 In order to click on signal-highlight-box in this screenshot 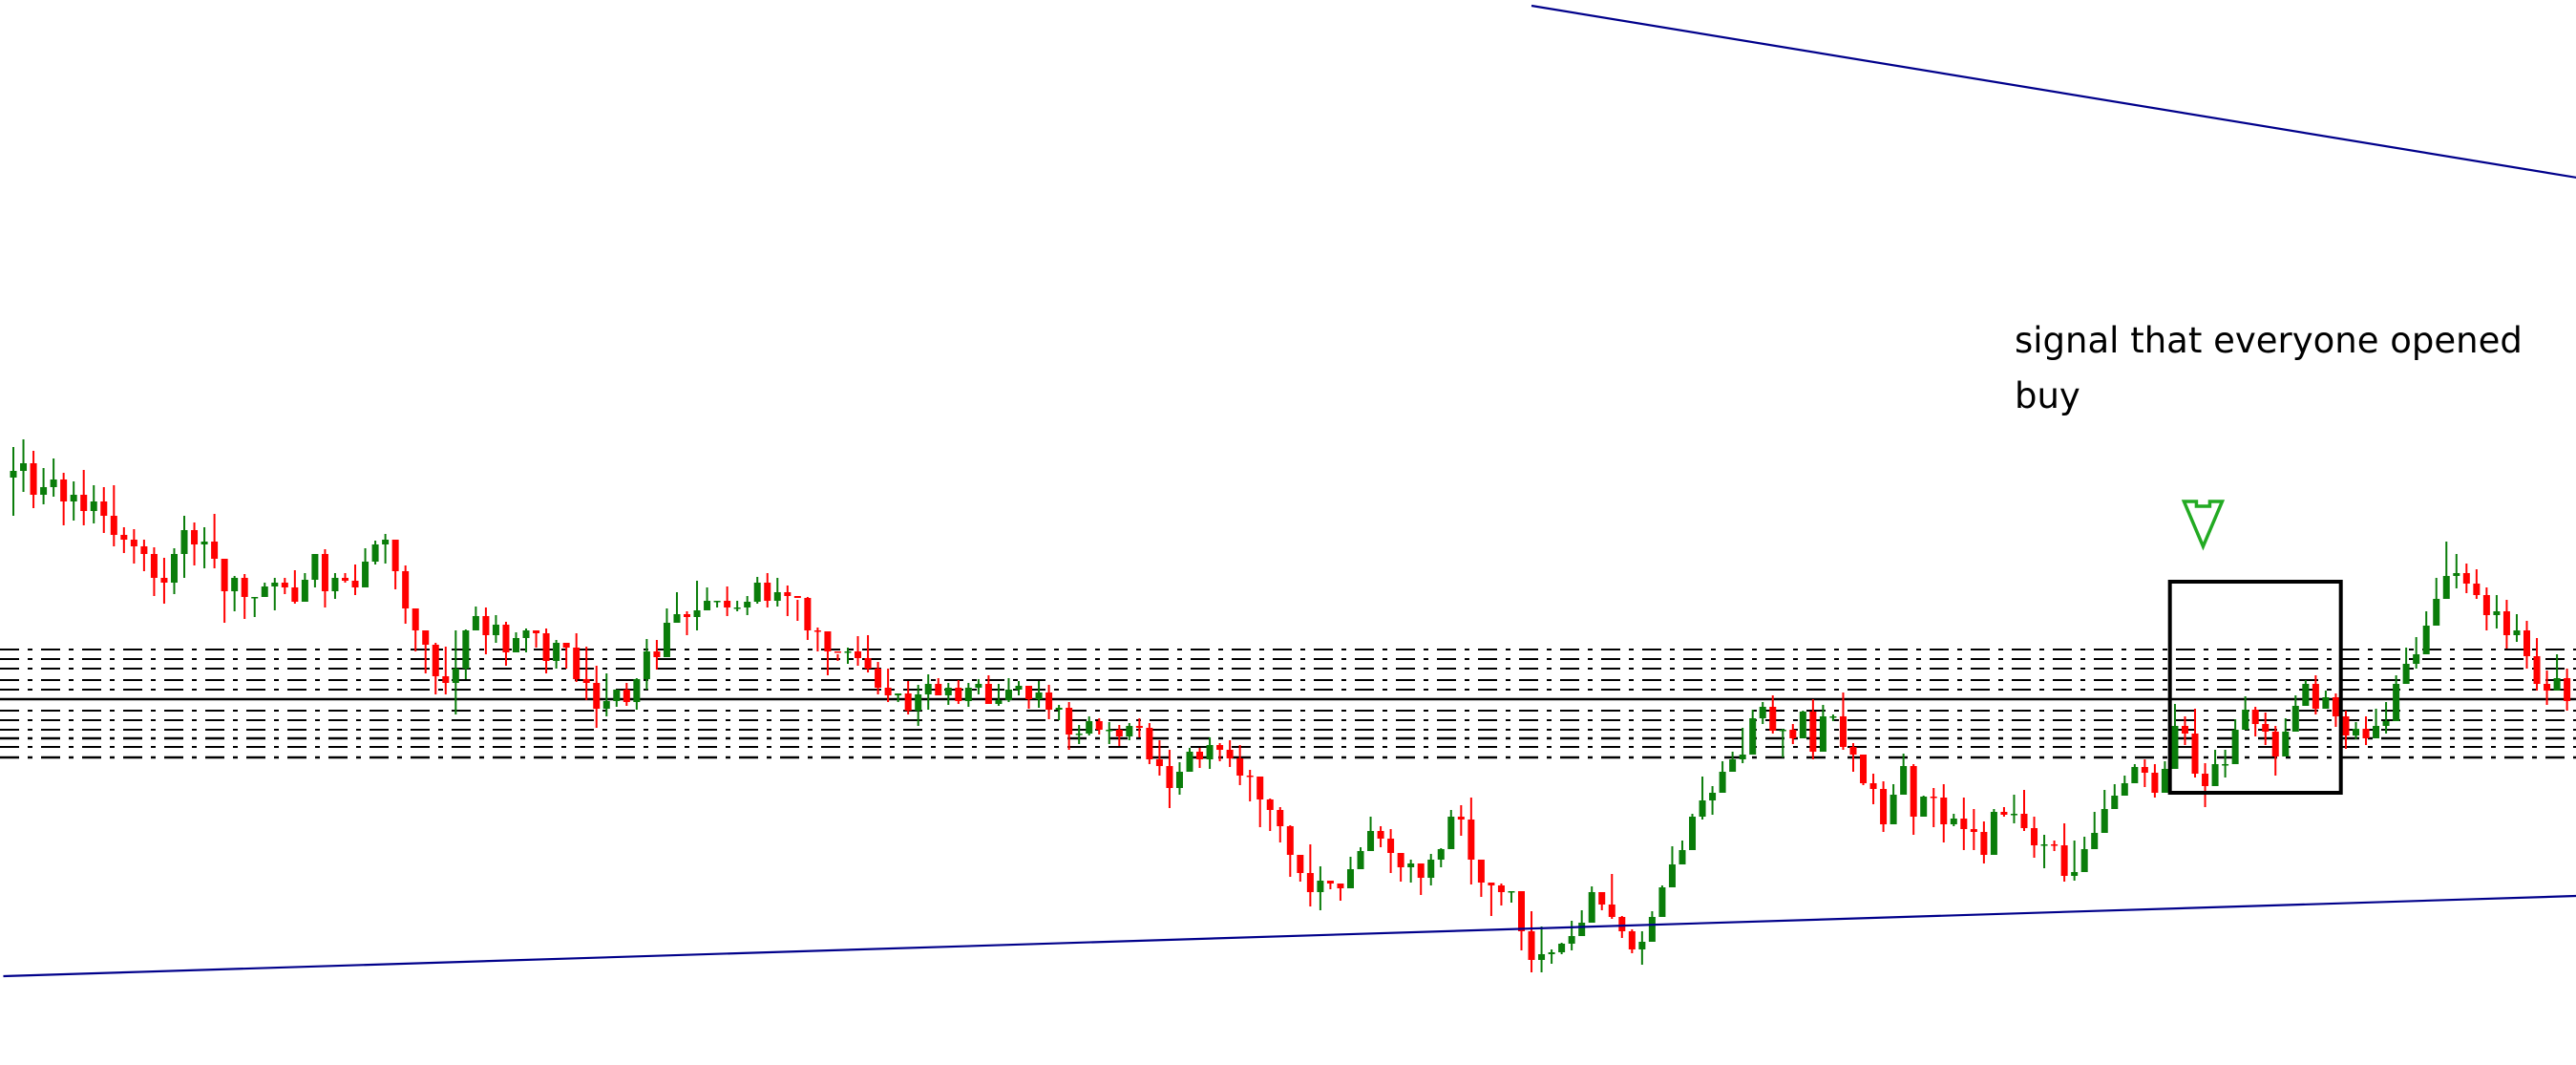, I will do `click(2255, 687)`.